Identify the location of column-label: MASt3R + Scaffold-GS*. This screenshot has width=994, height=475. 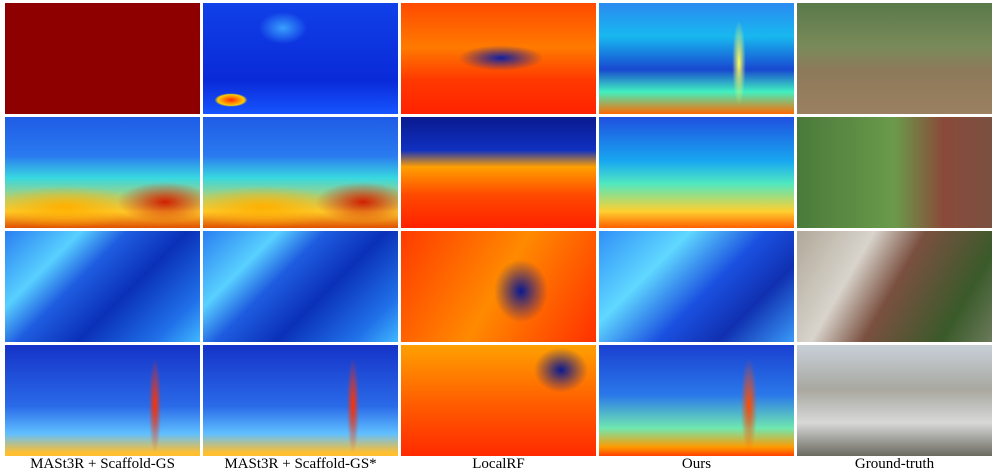
(300, 464).